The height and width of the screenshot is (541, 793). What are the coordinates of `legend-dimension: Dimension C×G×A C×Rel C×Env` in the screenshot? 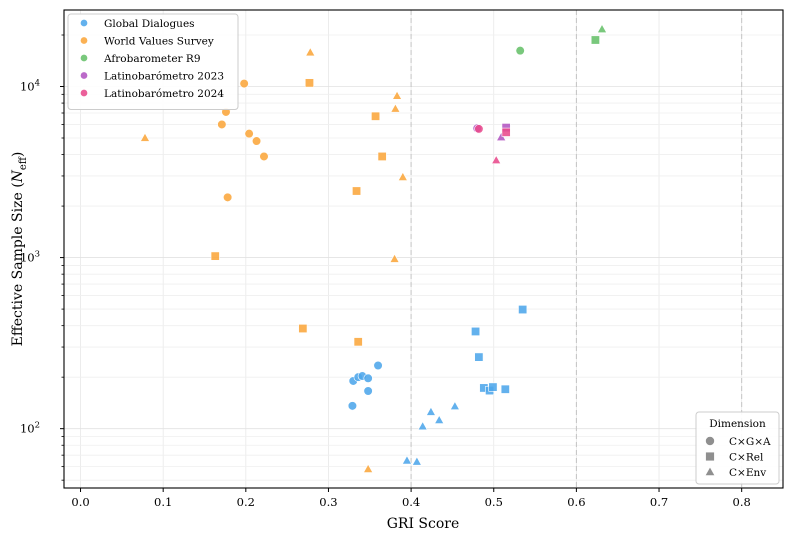 It's located at (737, 448).